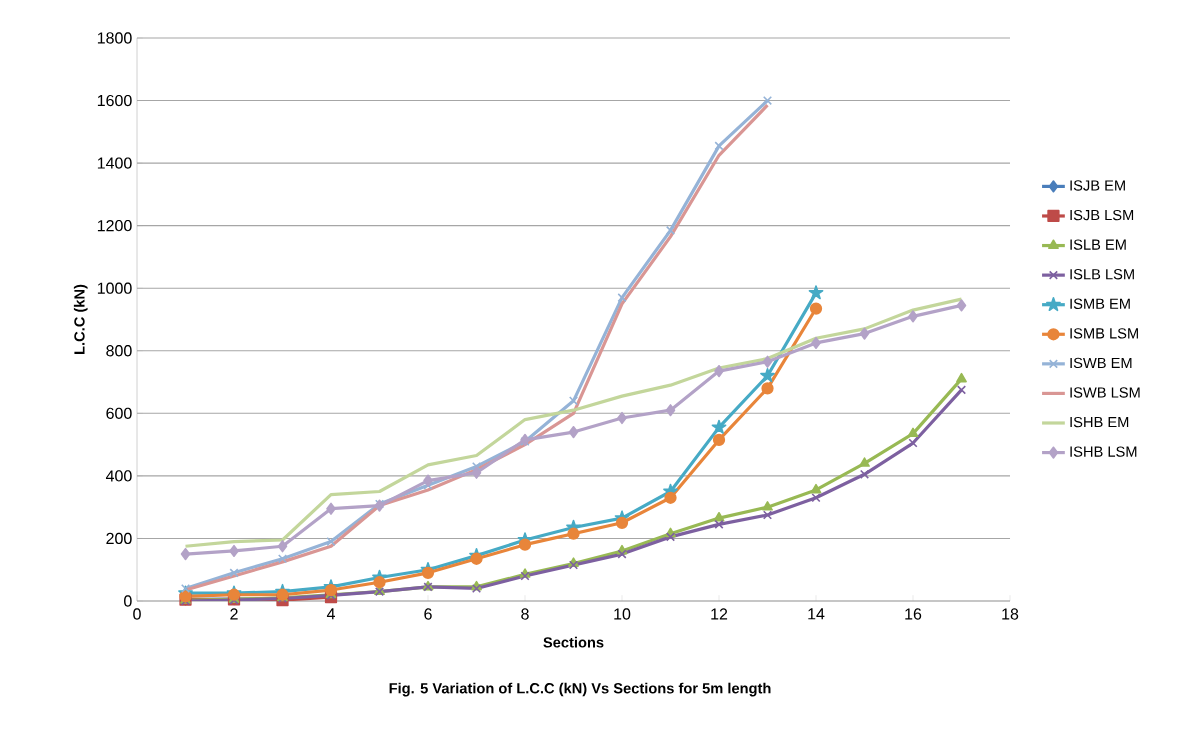 This screenshot has width=1198, height=730. What do you see at coordinates (118, 476) in the screenshot?
I see `y-tick-label: 400` at bounding box center [118, 476].